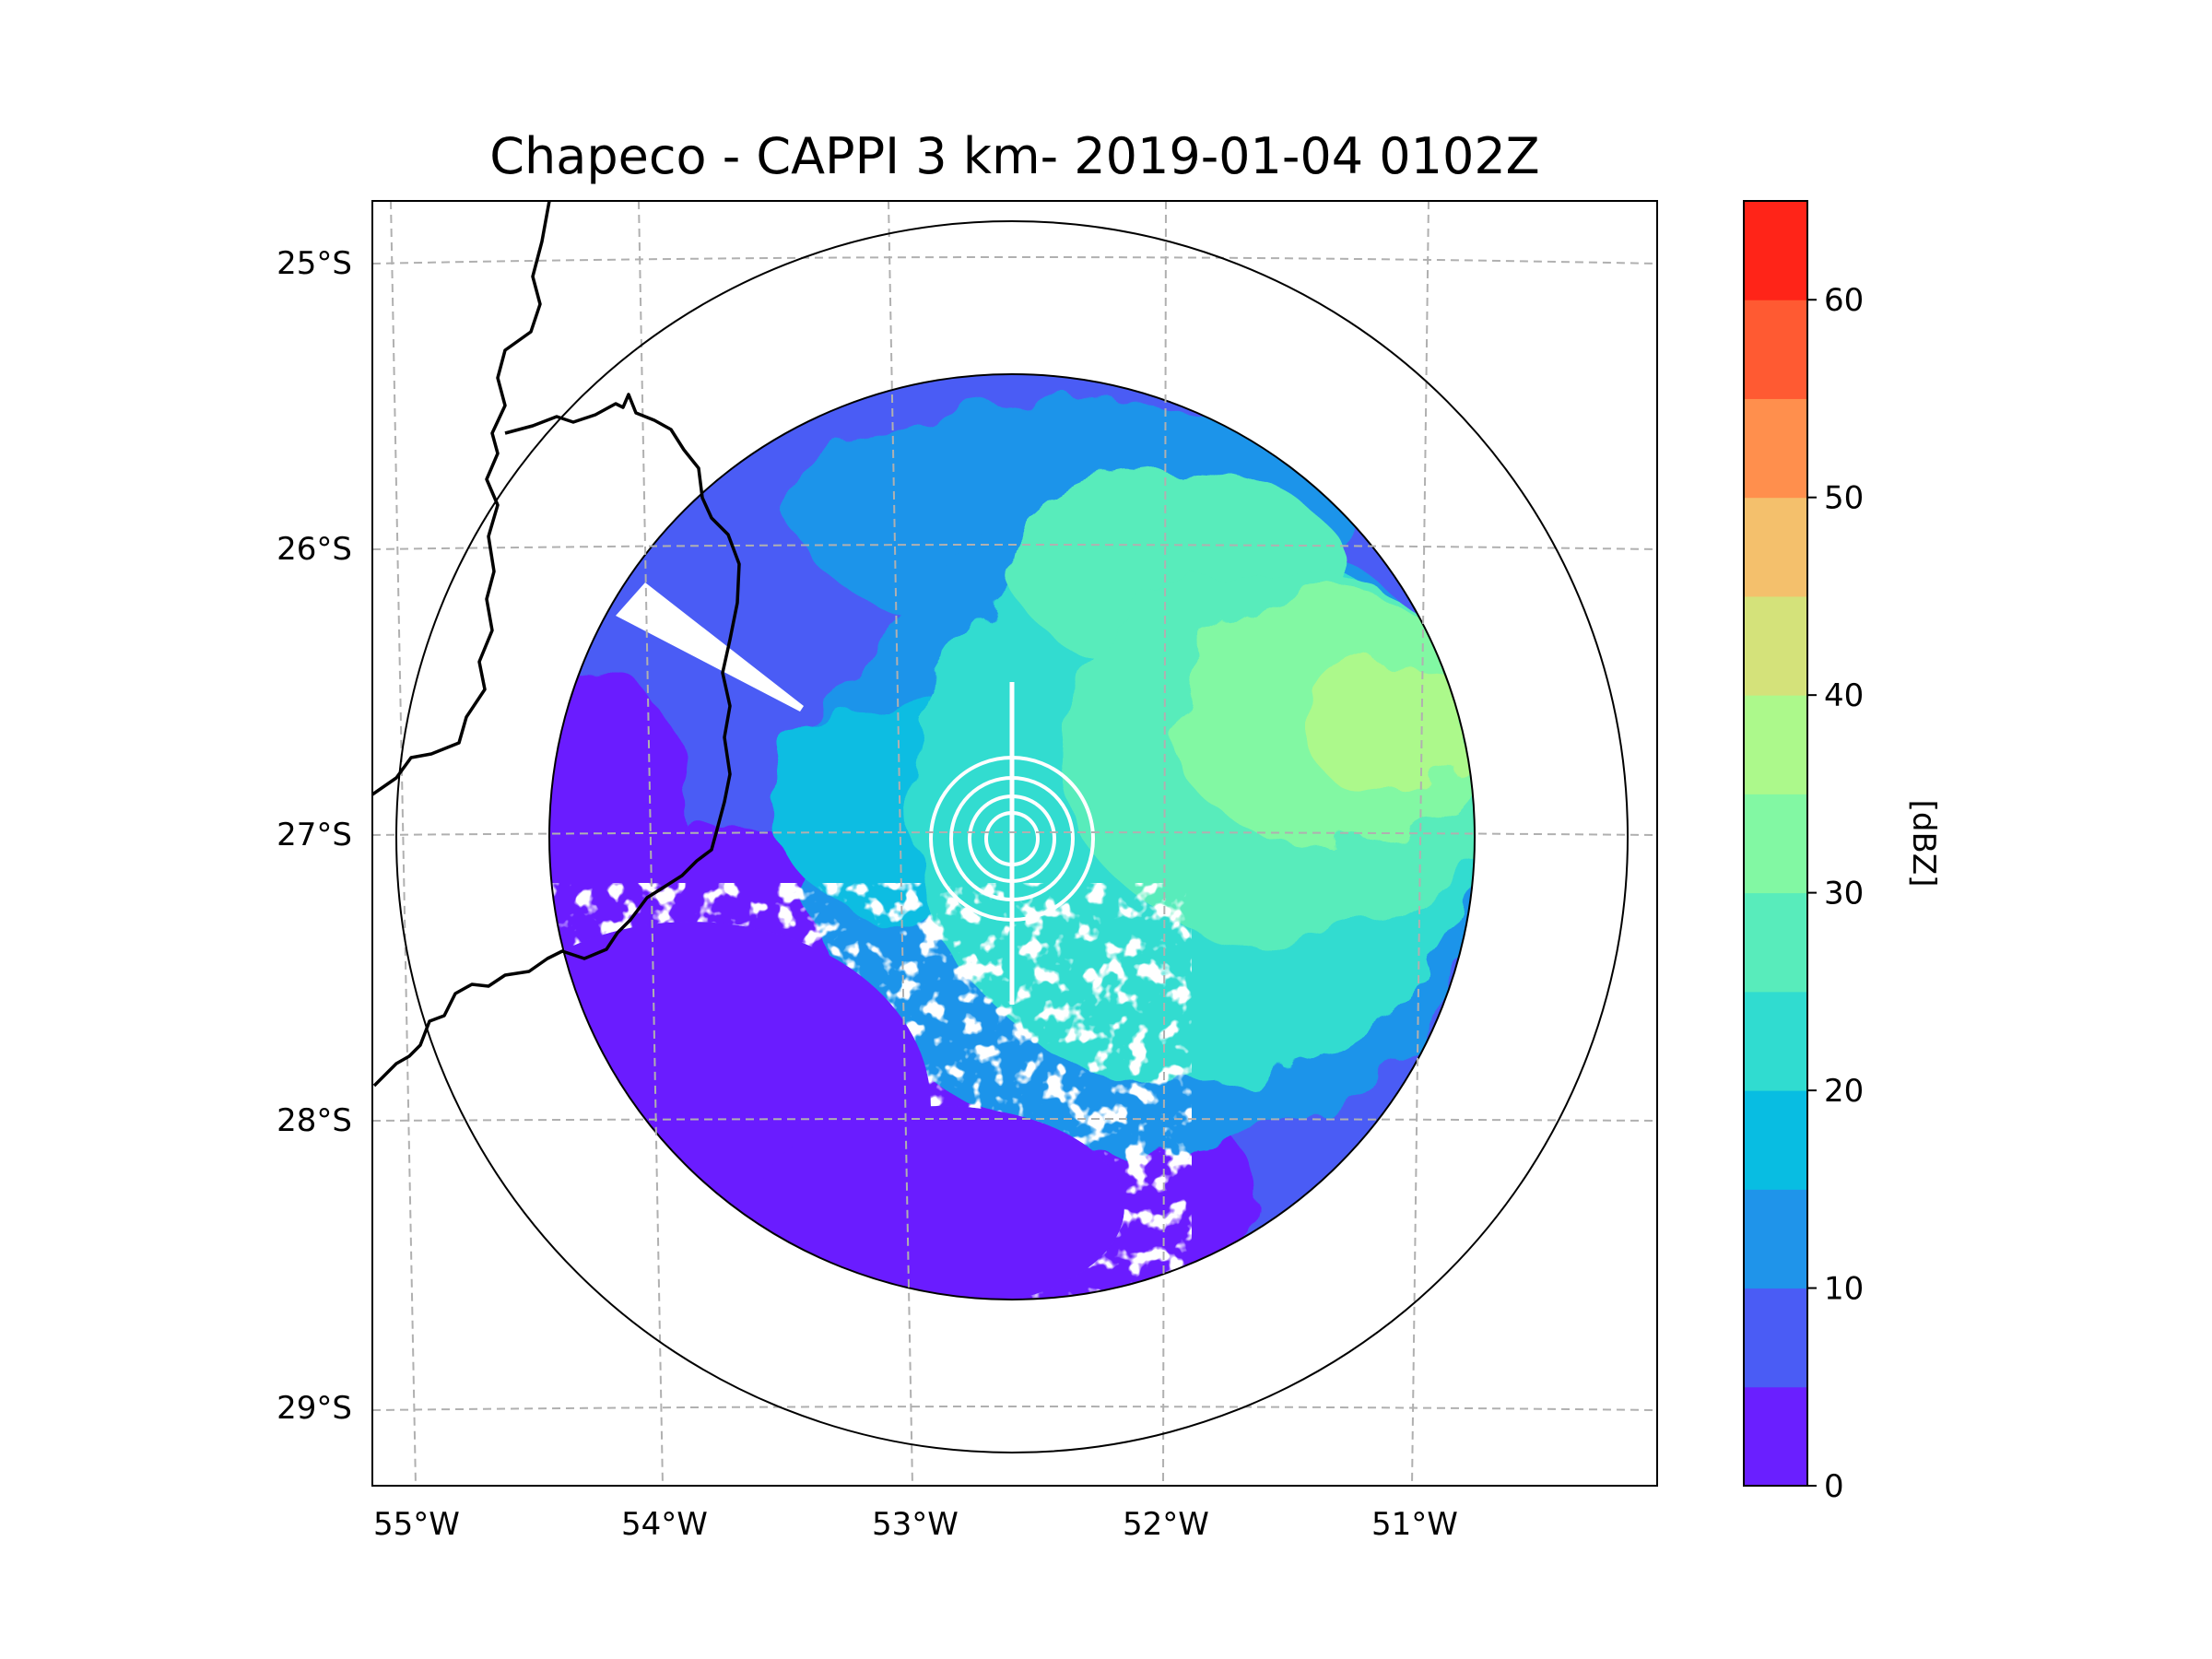  What do you see at coordinates (1844, 498) in the screenshot?
I see `colorbar-tick-label: 50` at bounding box center [1844, 498].